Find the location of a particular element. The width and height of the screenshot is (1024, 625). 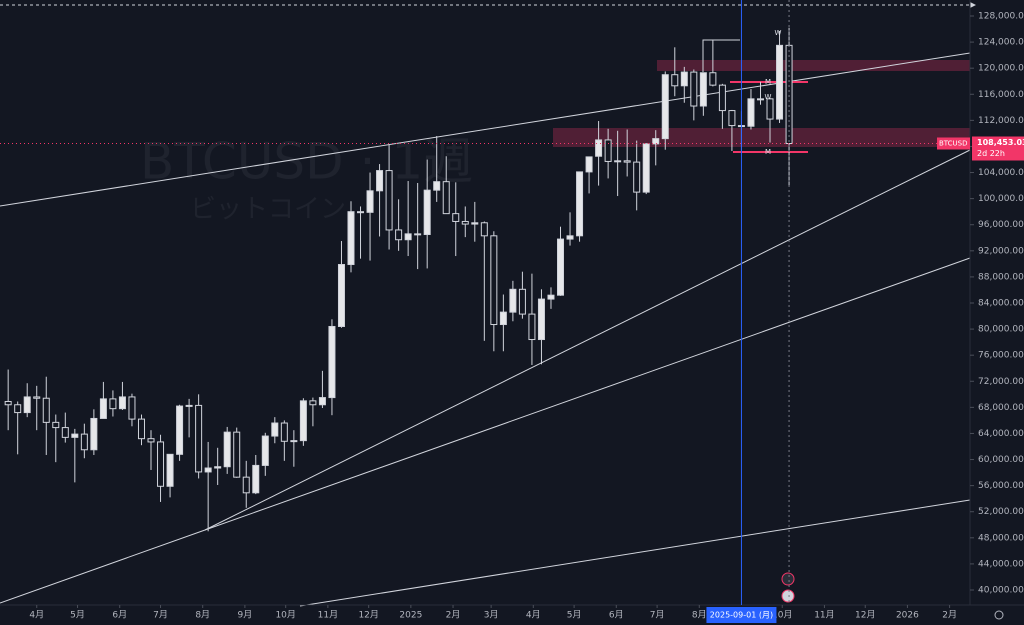

crosshair-tag is located at coordinates (741, 615).